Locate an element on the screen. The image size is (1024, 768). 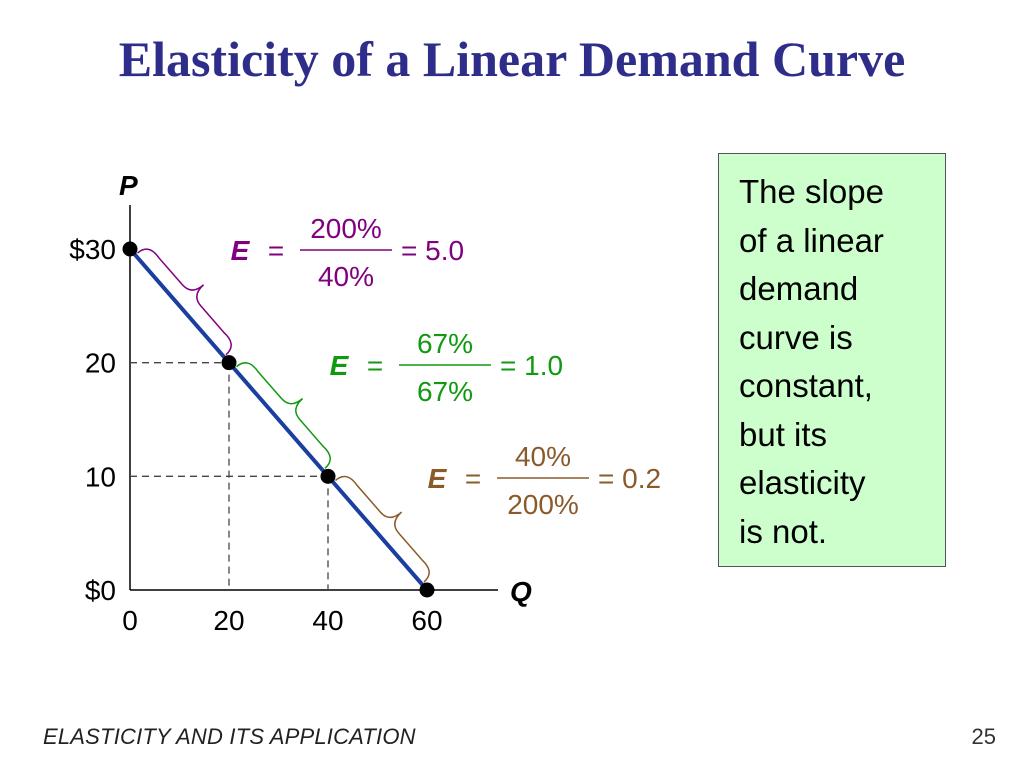
fraction-numerator: 200% is located at coordinates (346, 228).